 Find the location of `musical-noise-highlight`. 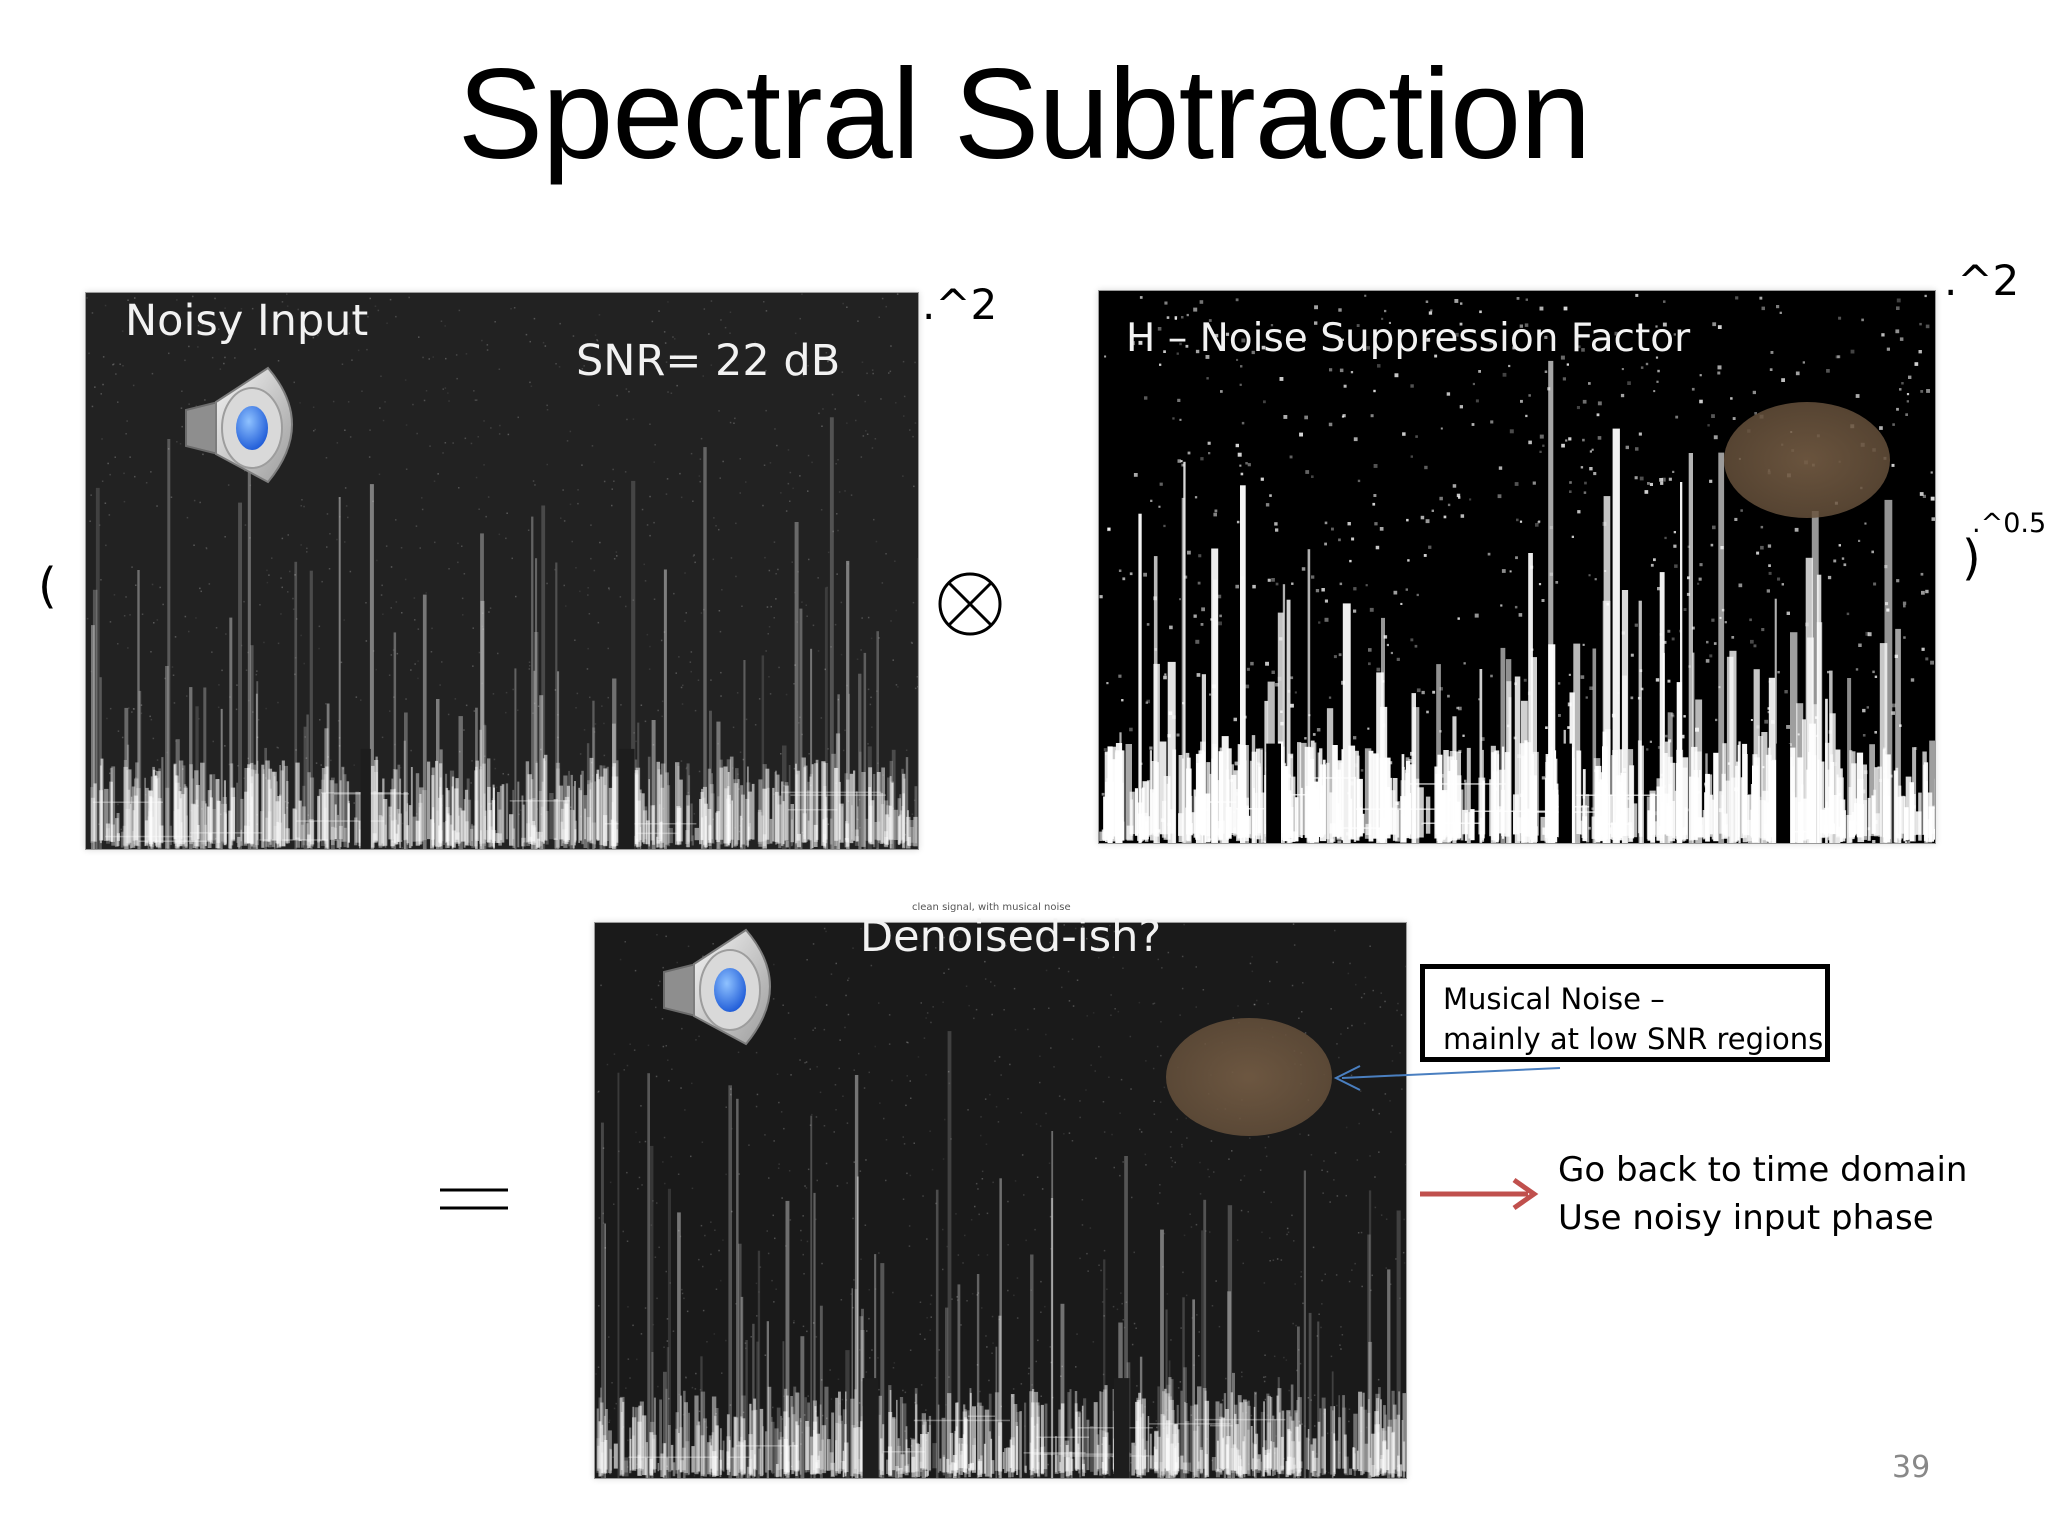

musical-noise-highlight is located at coordinates (1807, 460).